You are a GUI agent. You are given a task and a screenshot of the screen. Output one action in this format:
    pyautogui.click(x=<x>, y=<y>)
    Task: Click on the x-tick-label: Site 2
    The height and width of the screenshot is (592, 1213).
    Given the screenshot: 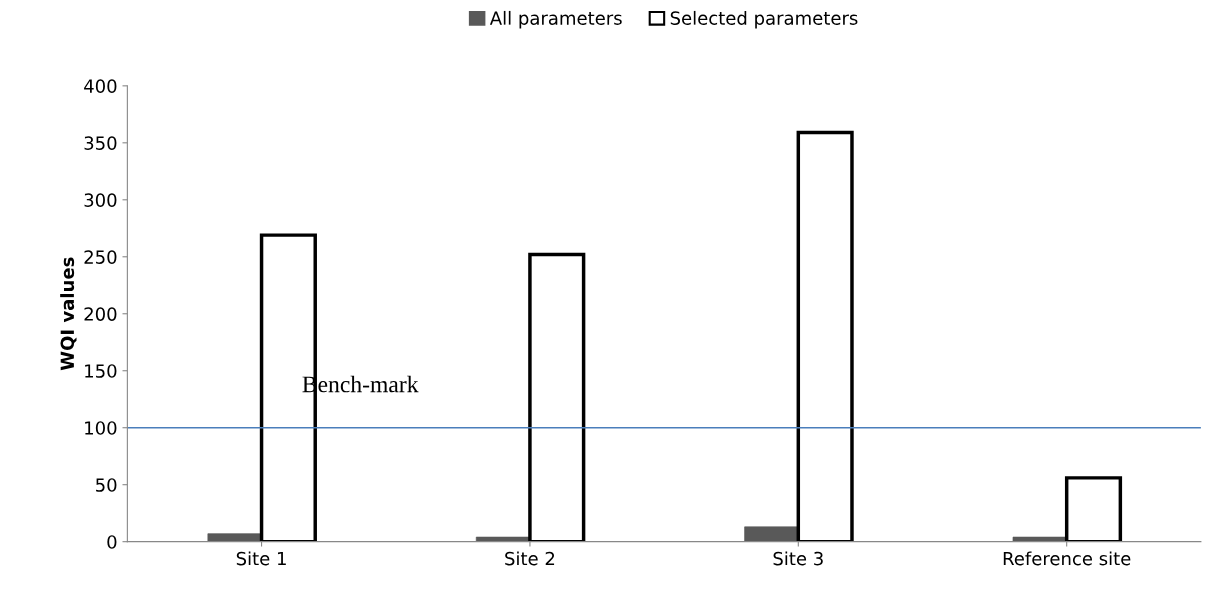 What is the action you would take?
    pyautogui.click(x=530, y=558)
    